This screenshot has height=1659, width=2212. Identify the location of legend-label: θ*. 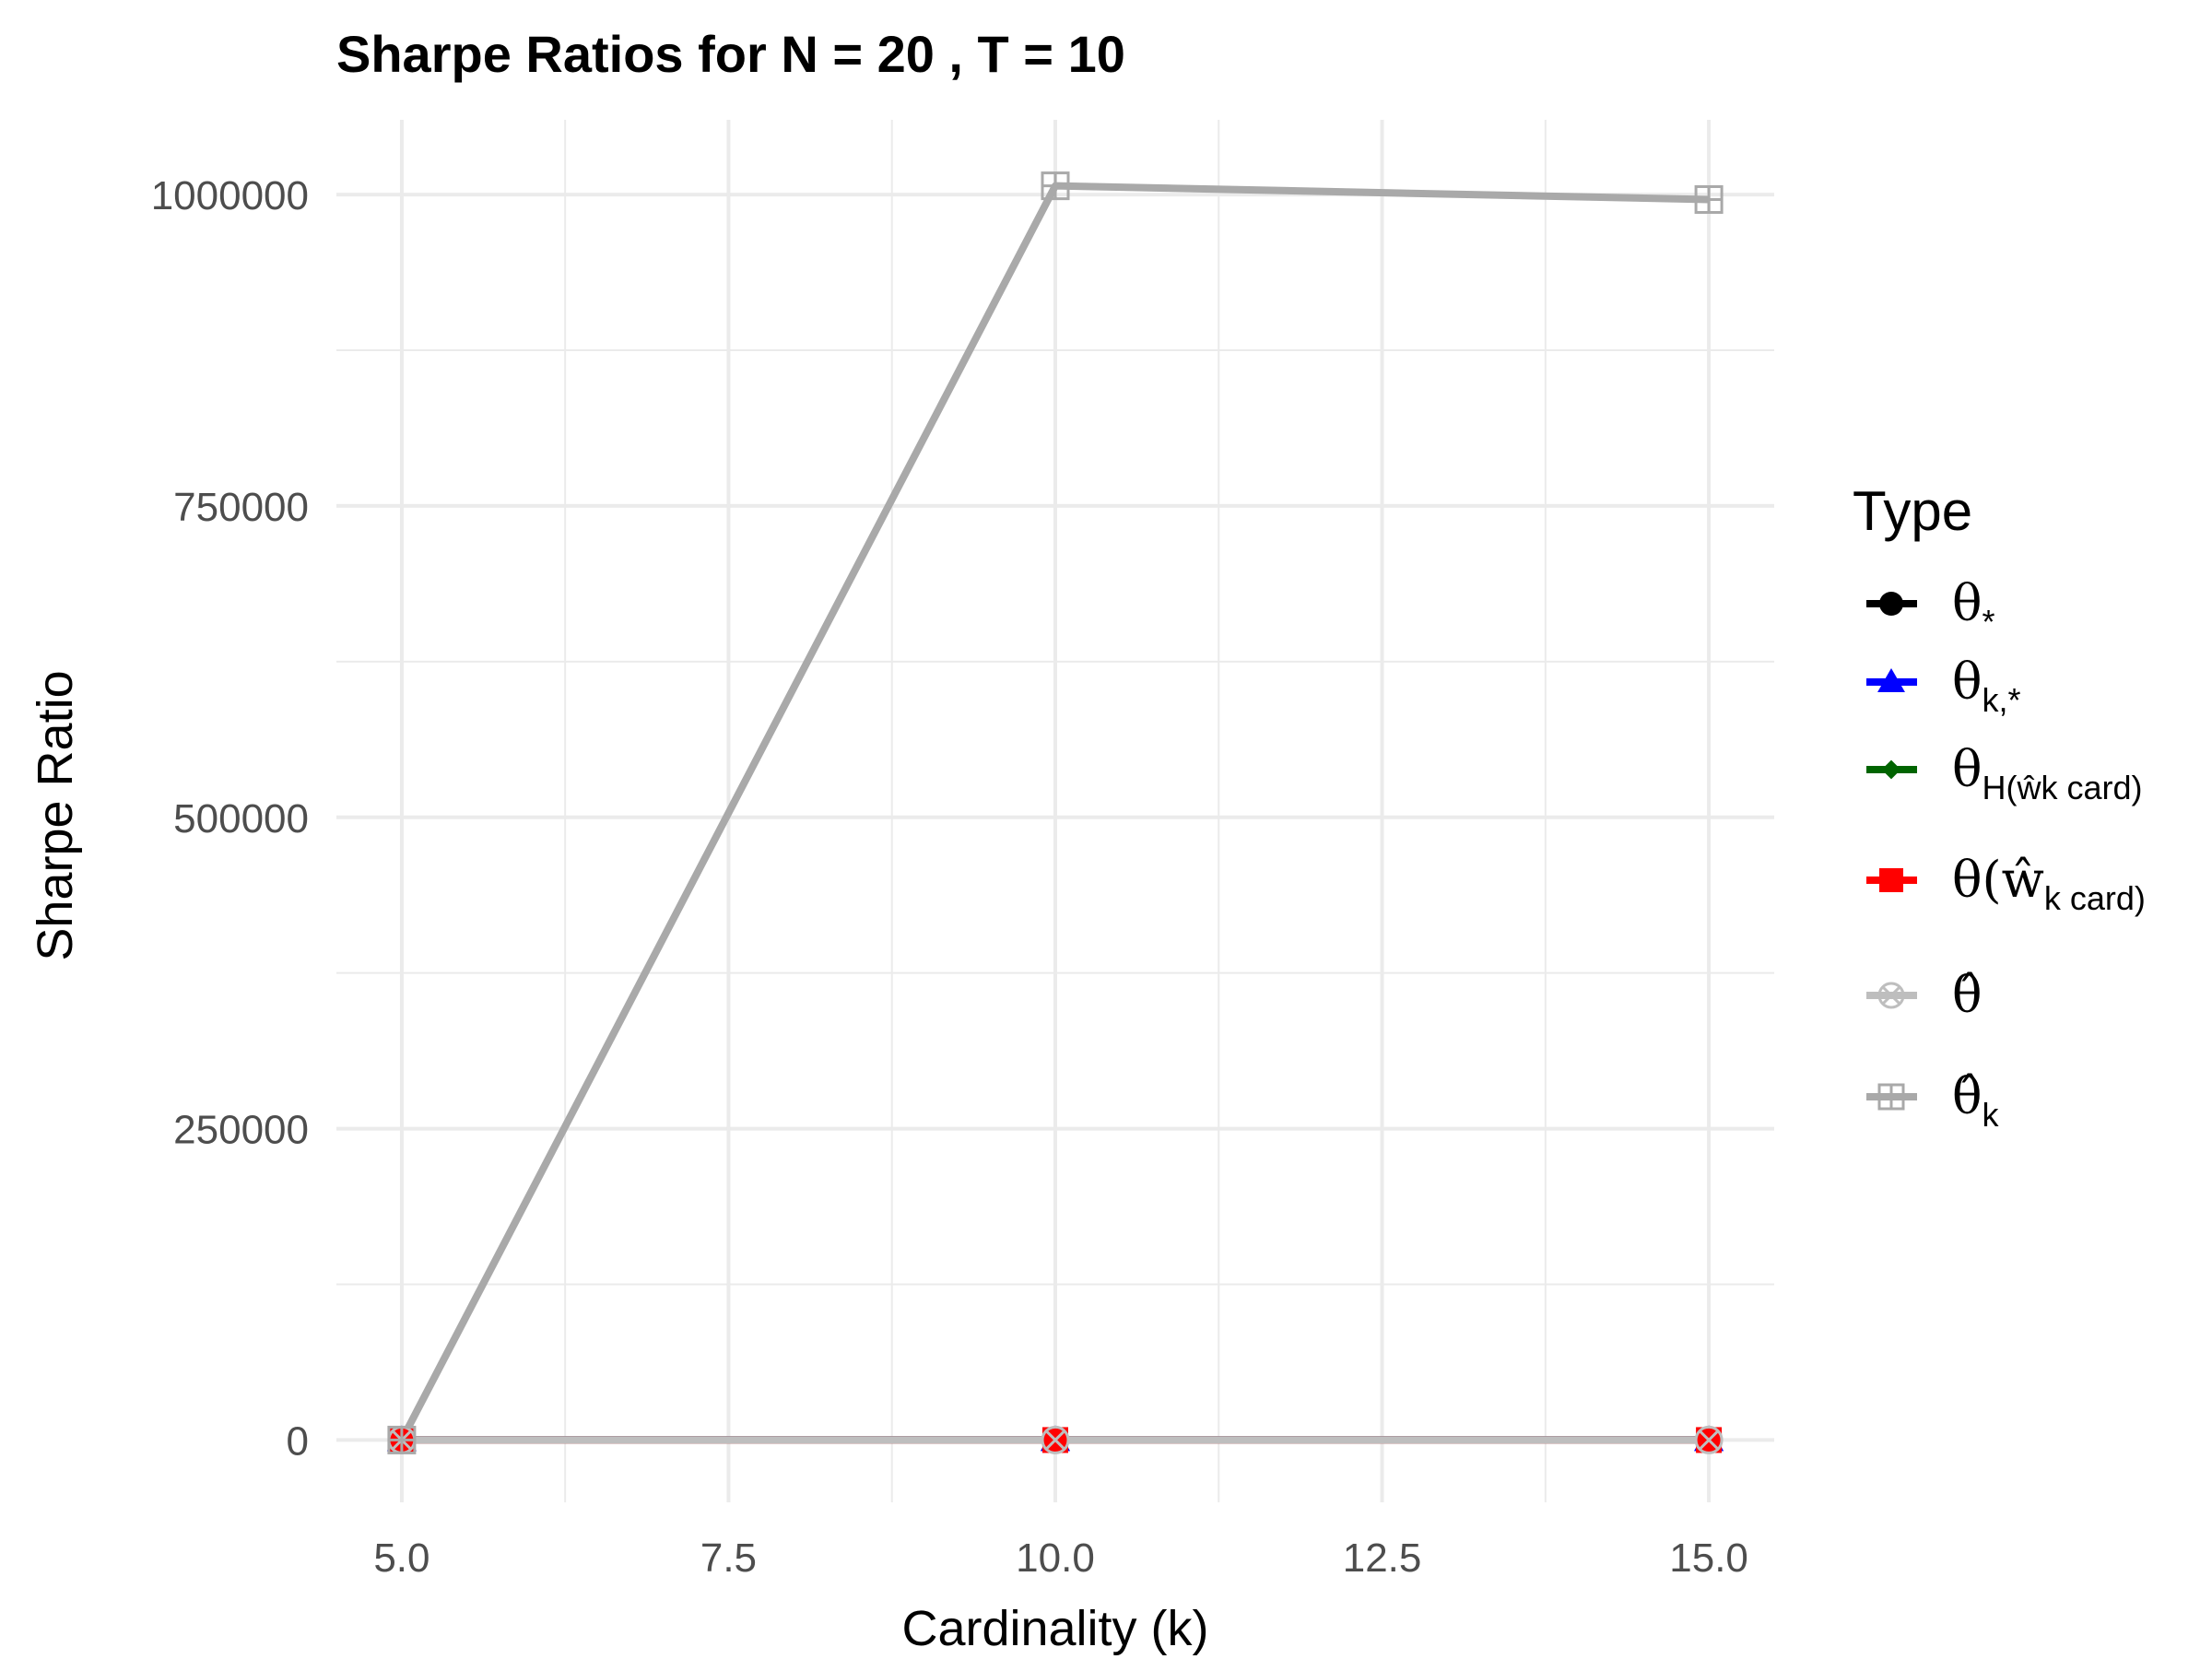
(1973, 607).